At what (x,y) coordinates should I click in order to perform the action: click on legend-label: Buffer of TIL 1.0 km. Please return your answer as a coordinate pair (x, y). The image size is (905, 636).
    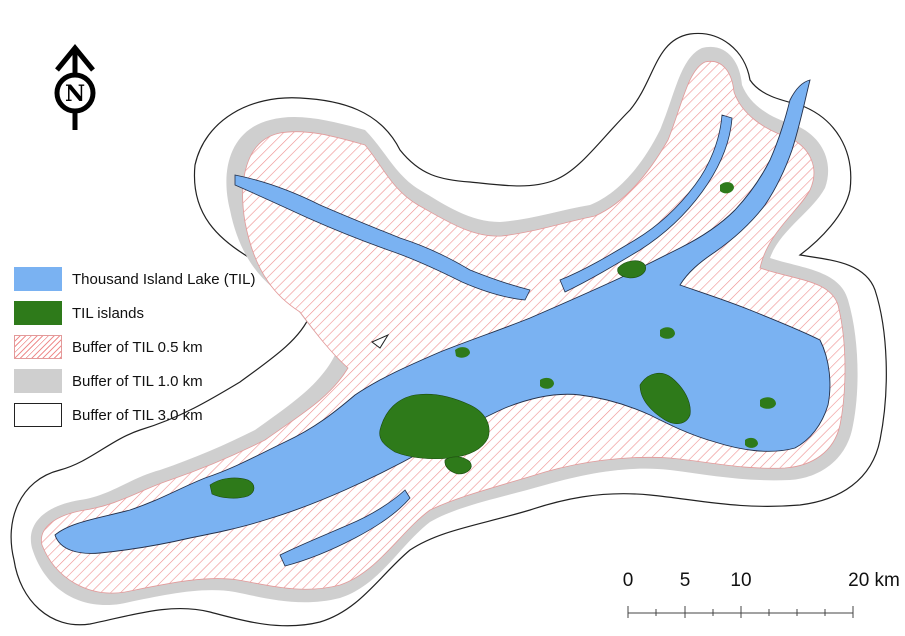
    Looking at the image, I should click on (137, 381).